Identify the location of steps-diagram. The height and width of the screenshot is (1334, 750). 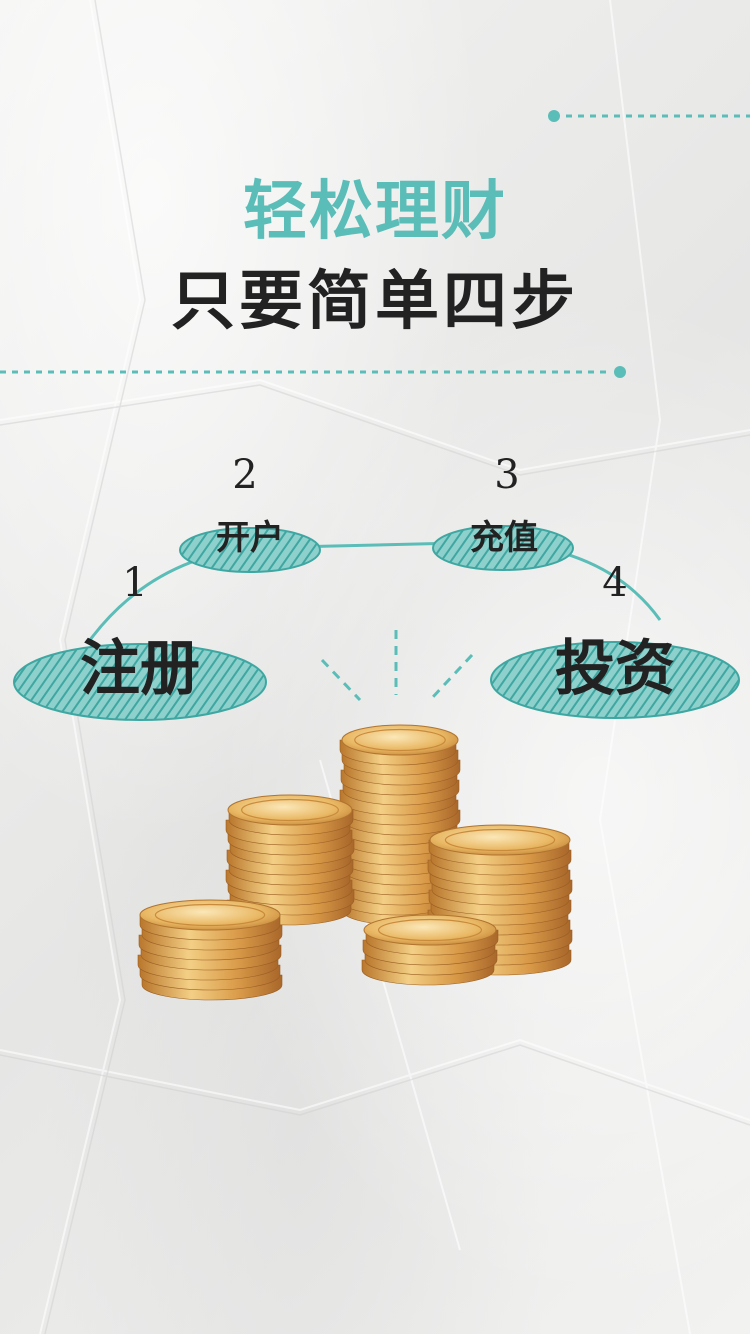
(376, 623).